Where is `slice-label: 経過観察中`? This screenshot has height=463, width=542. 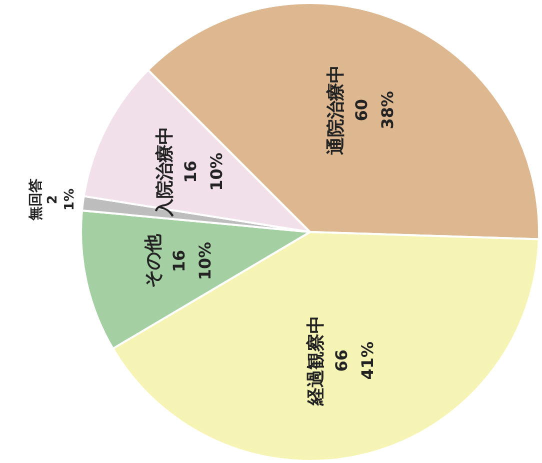 slice-label: 経過観察中 is located at coordinates (316, 361).